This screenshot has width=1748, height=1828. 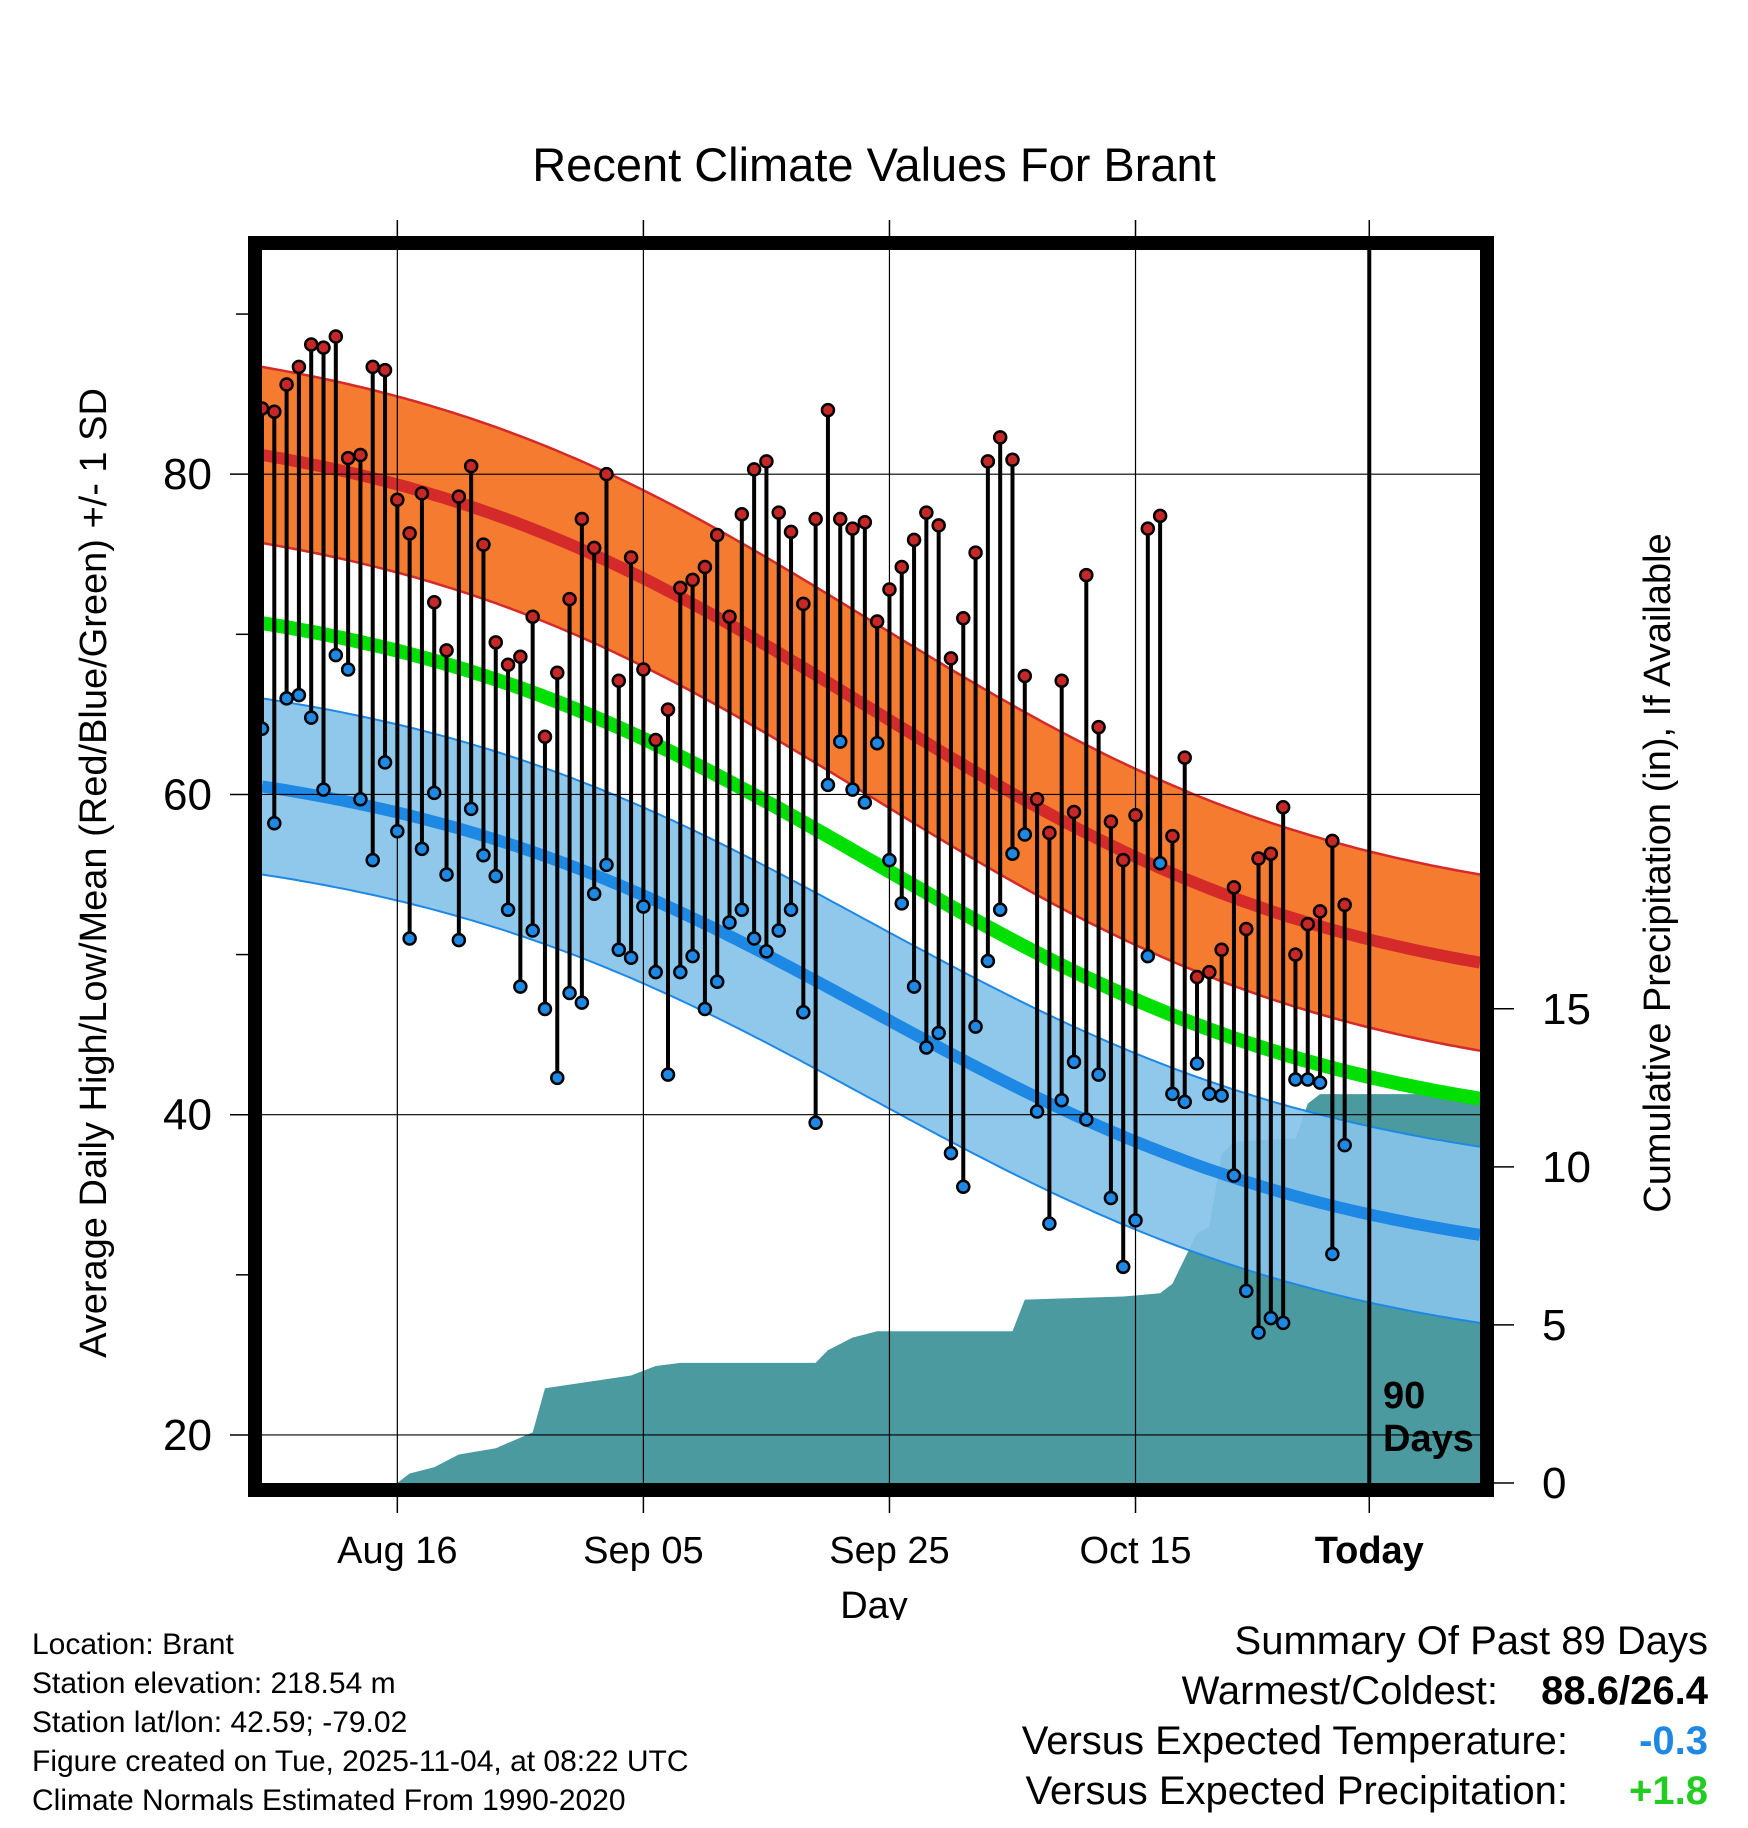 What do you see at coordinates (1428, 1439) in the screenshot?
I see `today-days-line2: Days` at bounding box center [1428, 1439].